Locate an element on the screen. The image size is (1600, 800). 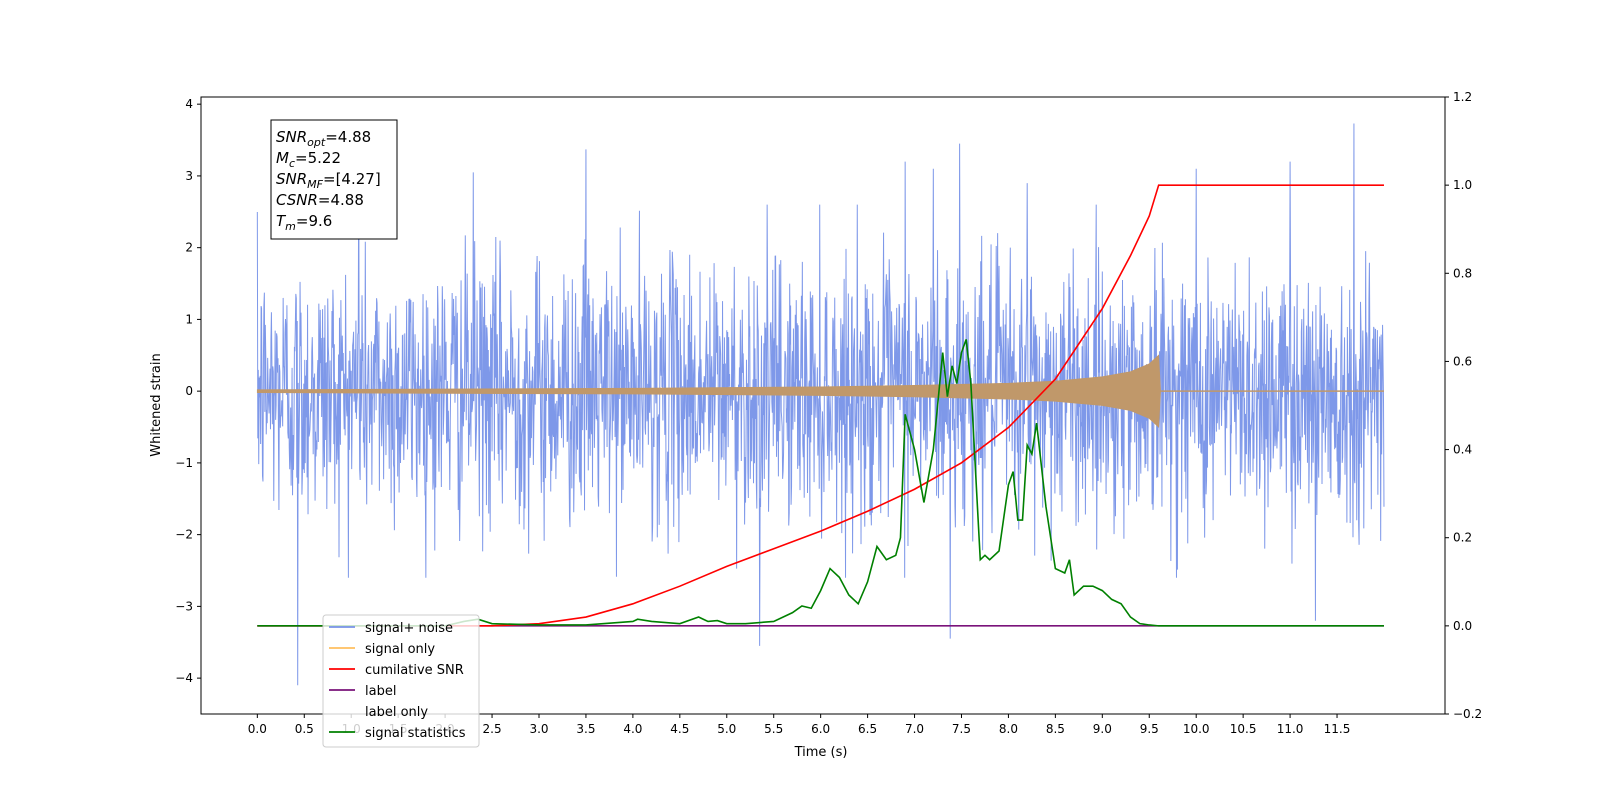
x-tick-label: 8.5 is located at coordinates (1055, 729).